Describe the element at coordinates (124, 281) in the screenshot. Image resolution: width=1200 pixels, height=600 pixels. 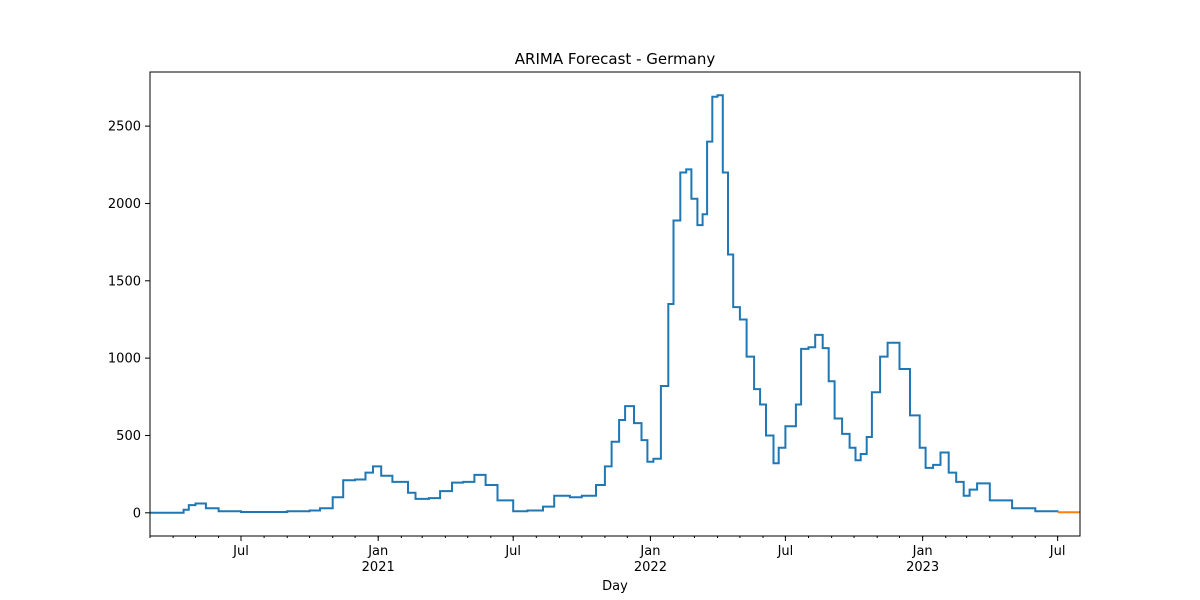
I see `y-tick-label: 1500` at that location.